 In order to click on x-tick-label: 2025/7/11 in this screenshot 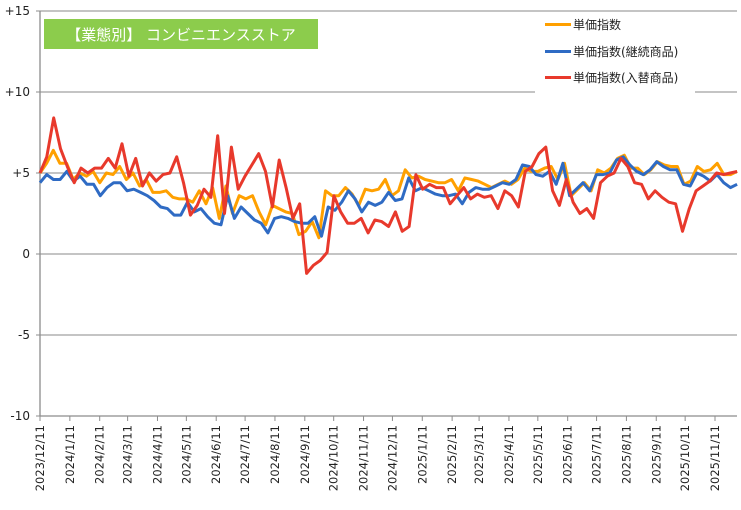, I will do `click(597, 454)`.